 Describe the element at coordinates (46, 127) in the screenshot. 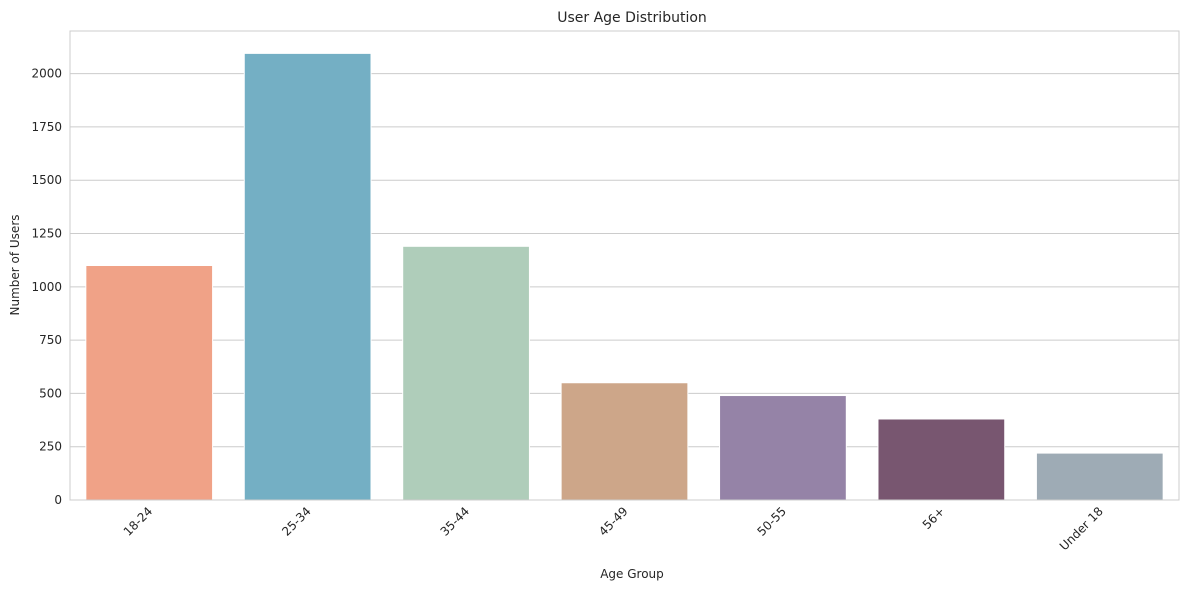

I see `y-tick-label: 1750` at that location.